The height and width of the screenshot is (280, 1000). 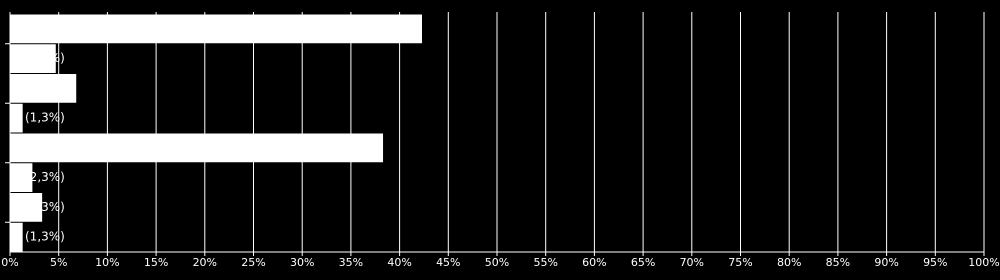 What do you see at coordinates (789, 262) in the screenshot?
I see `x-tick-label: 80%` at bounding box center [789, 262].